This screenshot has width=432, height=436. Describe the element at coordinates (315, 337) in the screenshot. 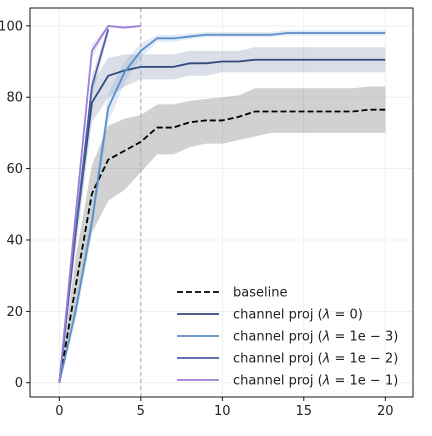

I see `legend-label-2: channel proj (λ = 1e − 3)` at that location.